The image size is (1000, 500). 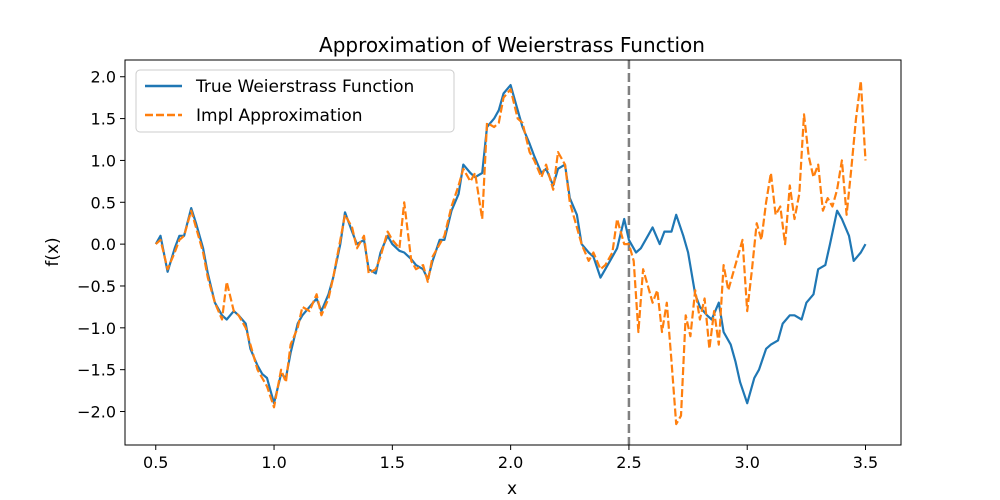 I want to click on y-tick-label: 1.5, so click(x=103, y=119).